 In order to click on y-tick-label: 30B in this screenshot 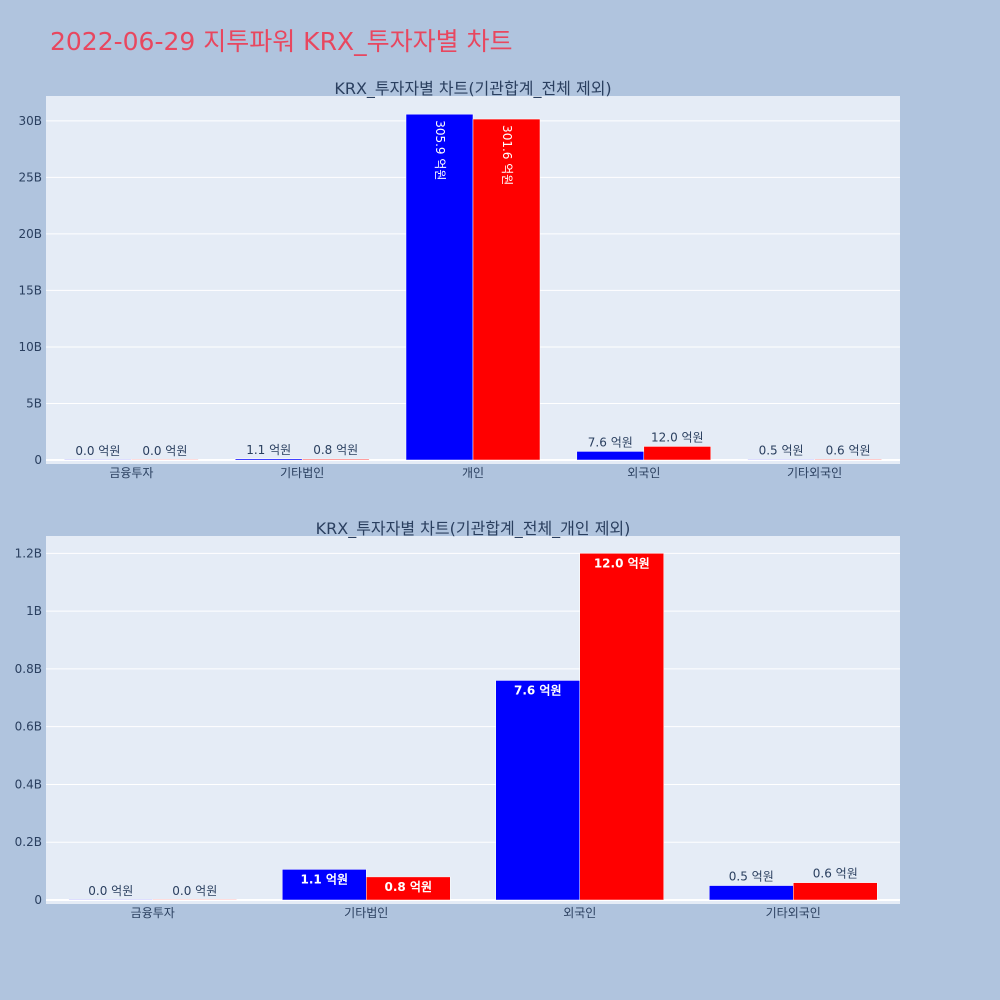, I will do `click(30, 121)`.